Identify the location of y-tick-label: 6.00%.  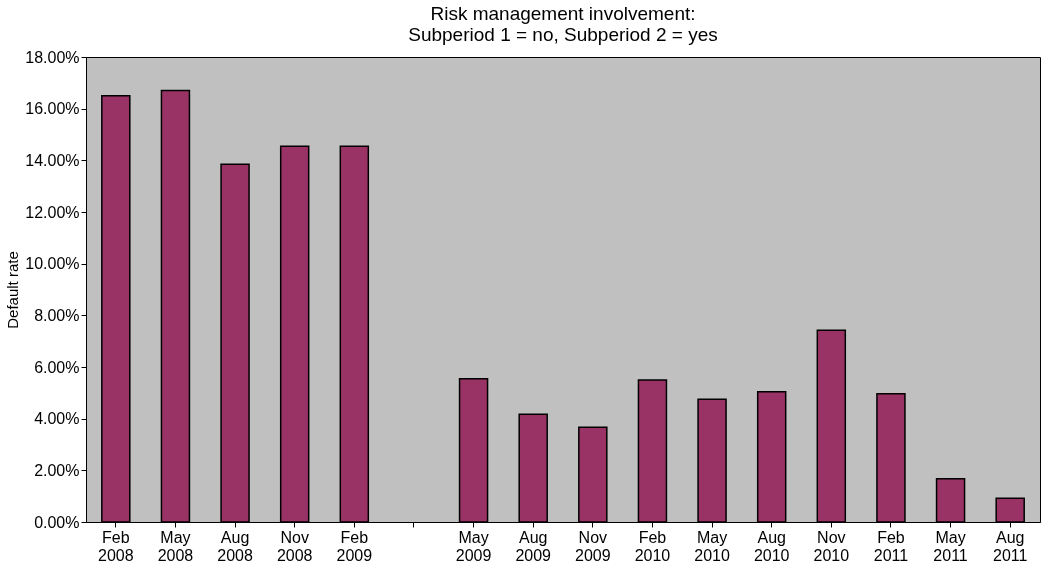
(57, 367).